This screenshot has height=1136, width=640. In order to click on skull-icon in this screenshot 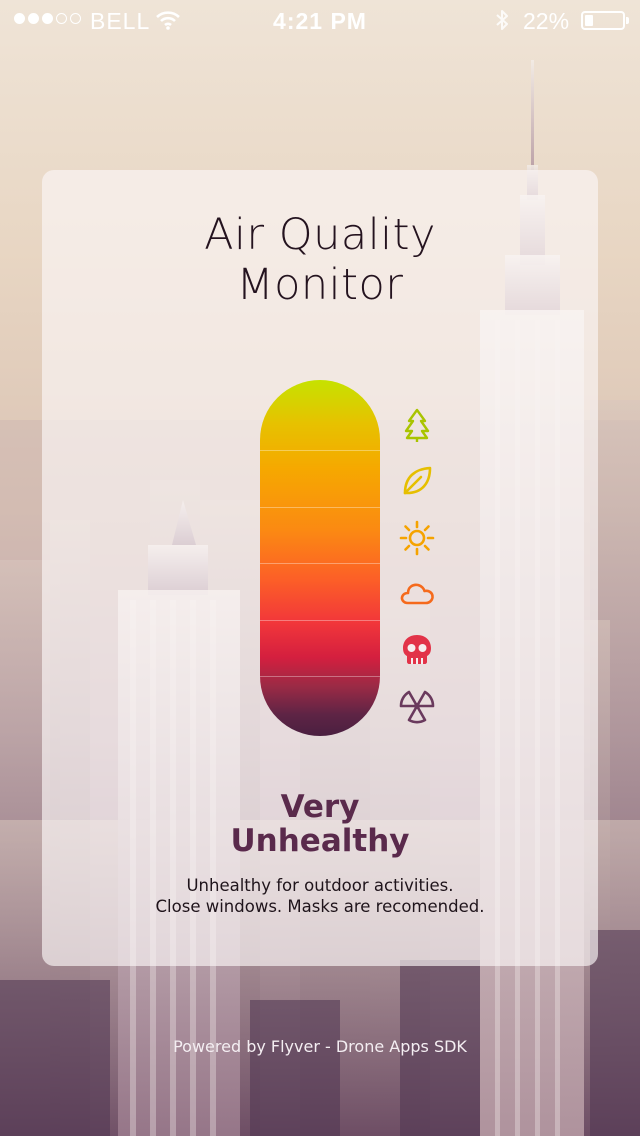, I will do `click(417, 649)`.